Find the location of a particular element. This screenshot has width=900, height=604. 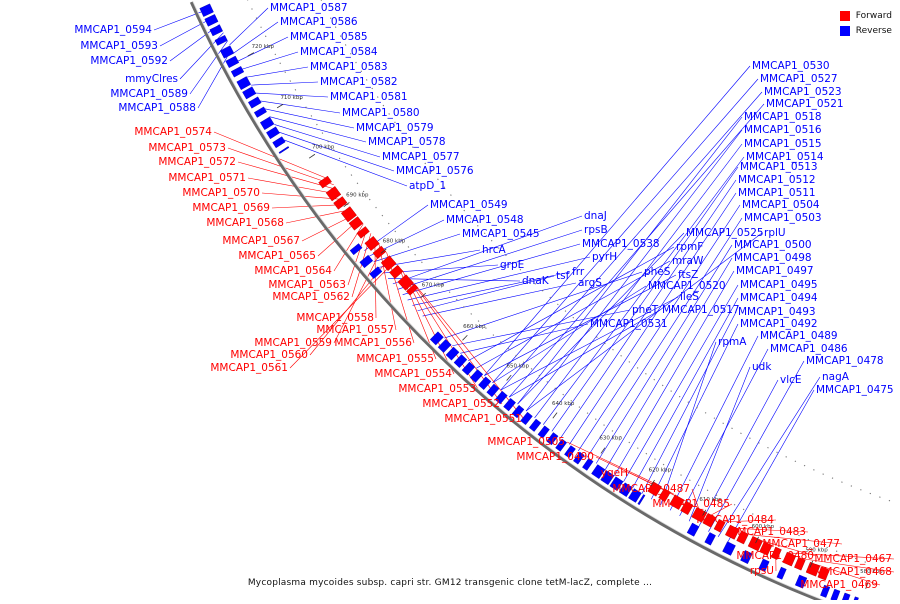

gene-label-reverse: MMCAP1_0583 is located at coordinates (349, 67).